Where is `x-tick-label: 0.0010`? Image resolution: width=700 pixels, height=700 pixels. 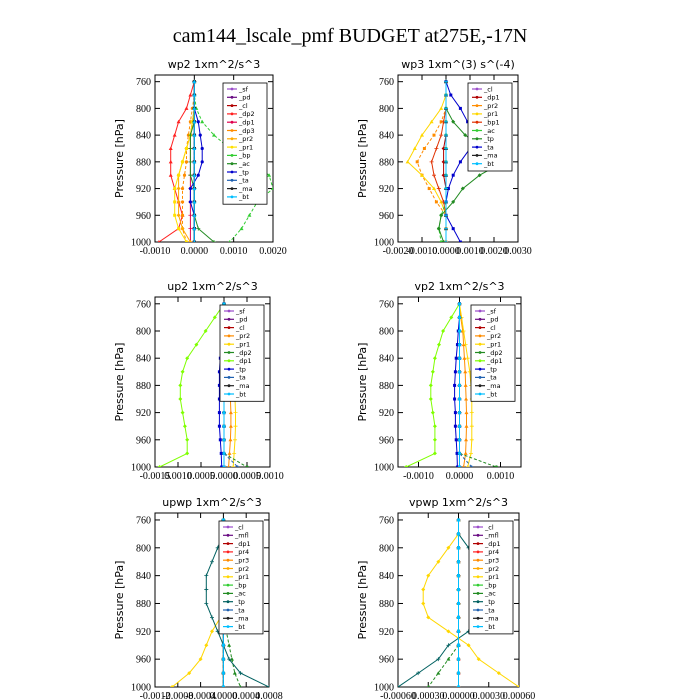 x-tick-label: 0.0010 is located at coordinates (270, 476).